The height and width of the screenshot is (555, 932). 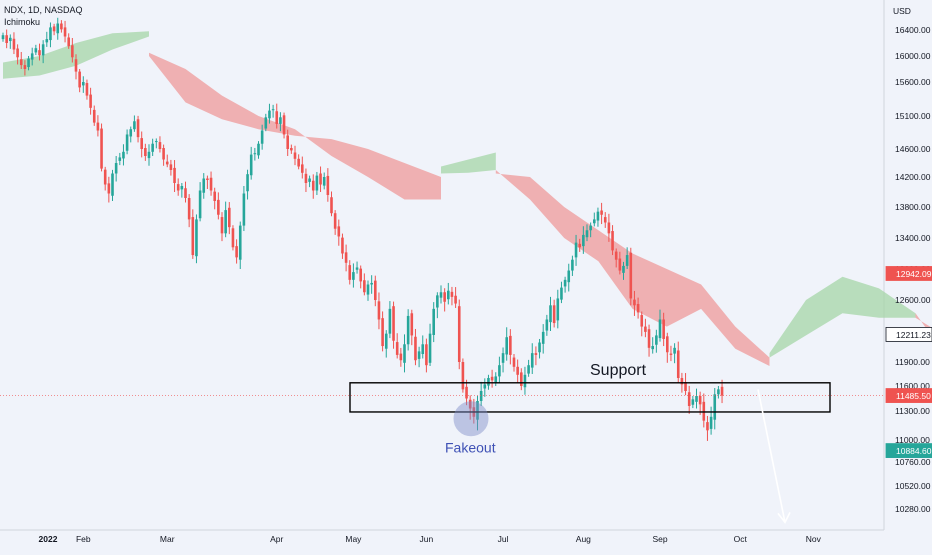 What do you see at coordinates (913, 82) in the screenshot?
I see `y-tick-label: 15600.00` at bounding box center [913, 82].